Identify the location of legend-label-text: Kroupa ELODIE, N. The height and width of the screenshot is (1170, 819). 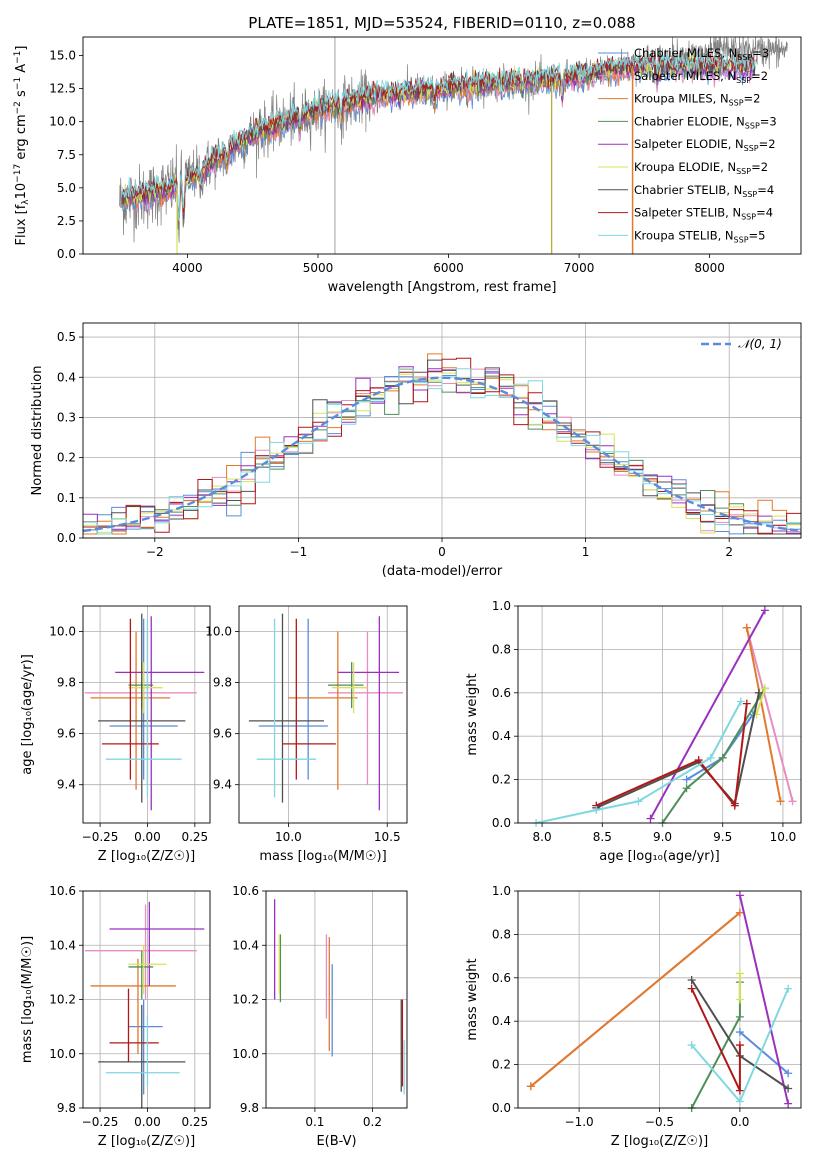
(685, 167).